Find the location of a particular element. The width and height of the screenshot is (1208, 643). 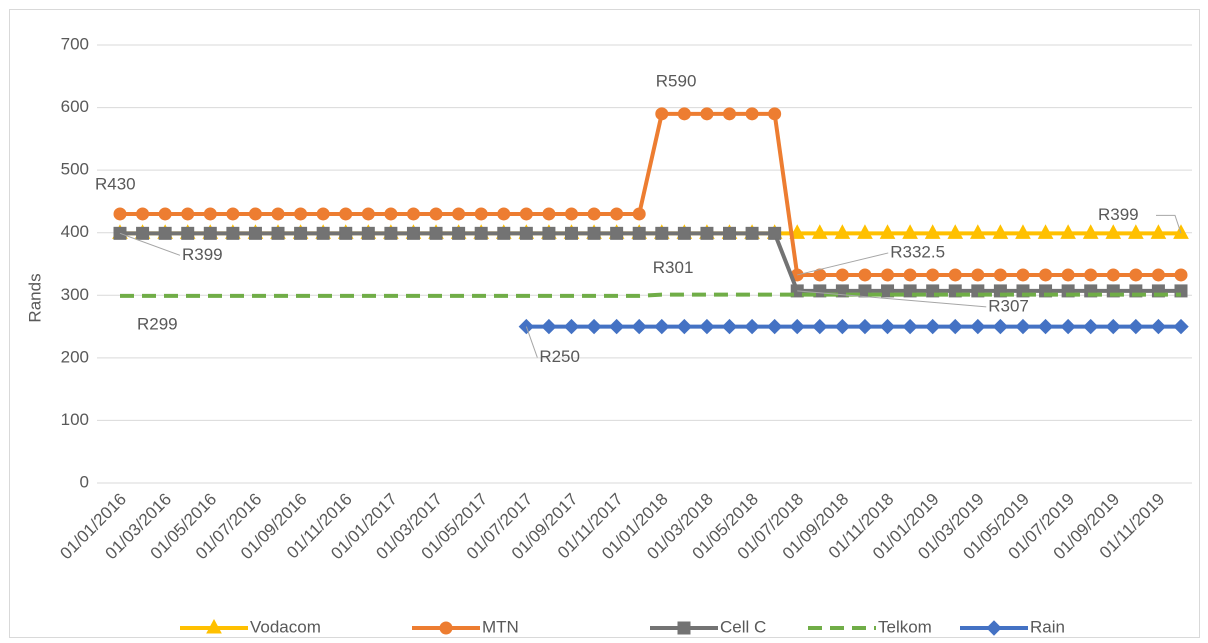

legend-label: MTN is located at coordinates (500, 626).